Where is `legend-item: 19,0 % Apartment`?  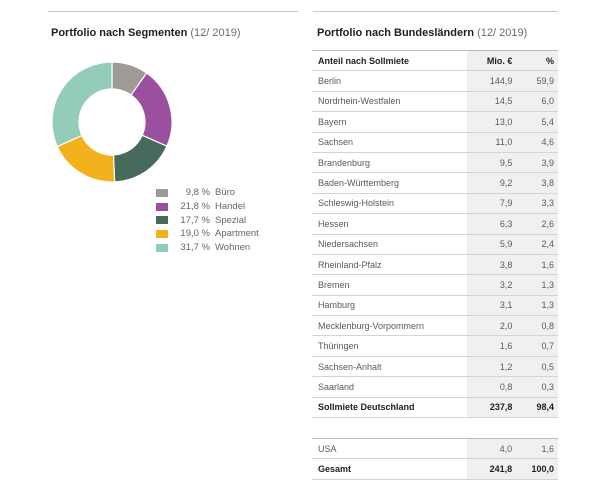
legend-item: 19,0 % Apartment is located at coordinates (207, 234).